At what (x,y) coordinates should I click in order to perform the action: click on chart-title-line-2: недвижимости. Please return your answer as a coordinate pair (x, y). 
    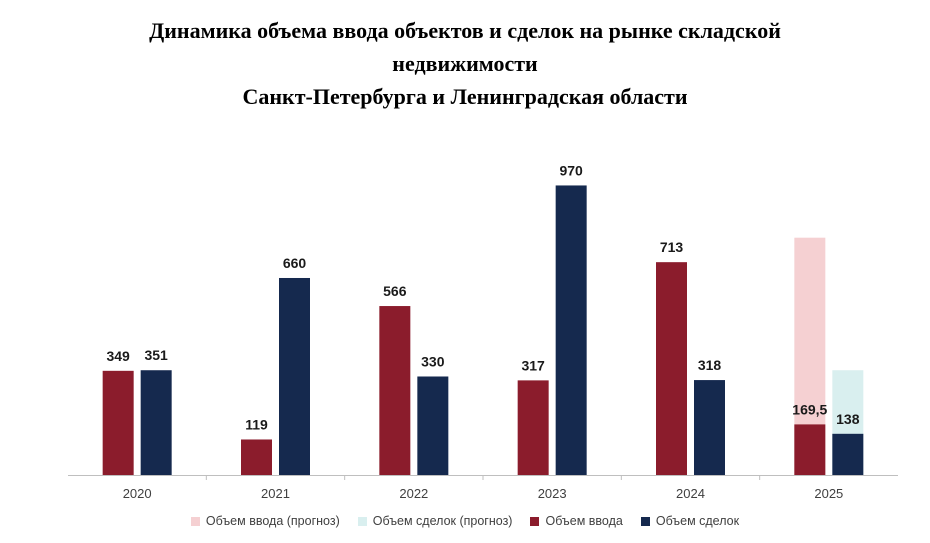
    Looking at the image, I should click on (465, 63).